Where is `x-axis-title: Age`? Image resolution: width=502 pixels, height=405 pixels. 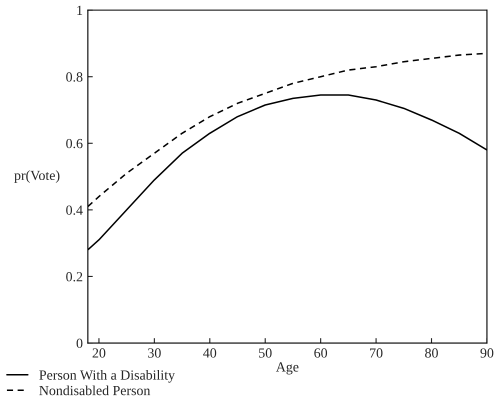
x-axis-title: Age is located at coordinates (287, 368).